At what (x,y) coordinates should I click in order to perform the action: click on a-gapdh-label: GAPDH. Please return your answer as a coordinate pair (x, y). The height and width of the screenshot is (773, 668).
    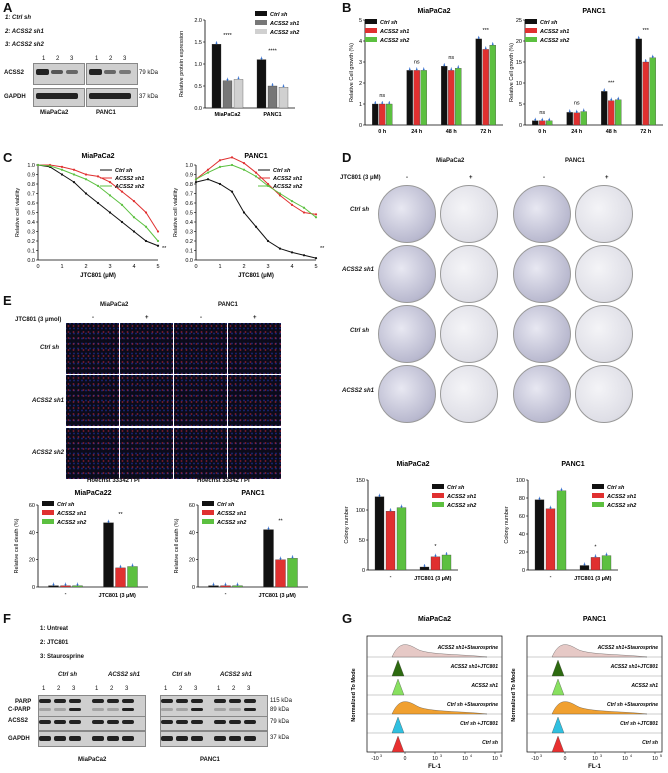
    Looking at the image, I should click on (15, 97).